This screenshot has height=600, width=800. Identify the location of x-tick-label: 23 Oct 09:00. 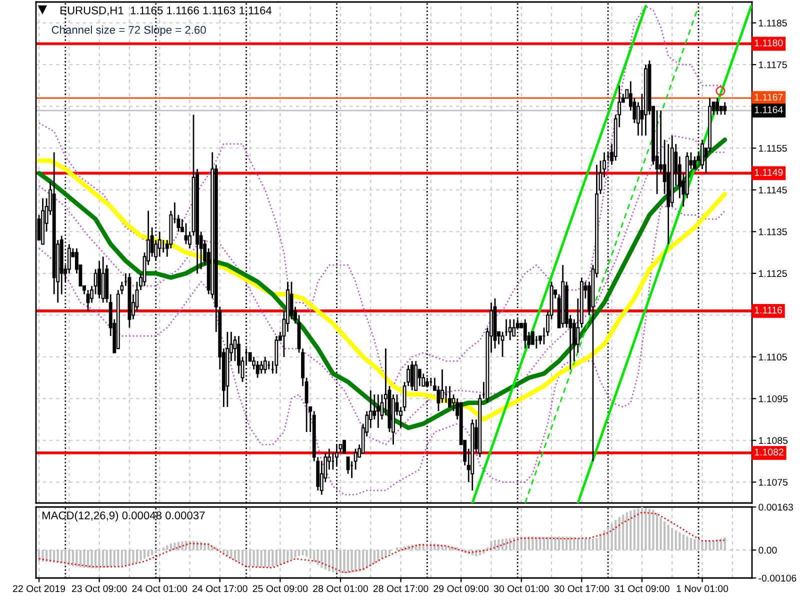
(99, 588).